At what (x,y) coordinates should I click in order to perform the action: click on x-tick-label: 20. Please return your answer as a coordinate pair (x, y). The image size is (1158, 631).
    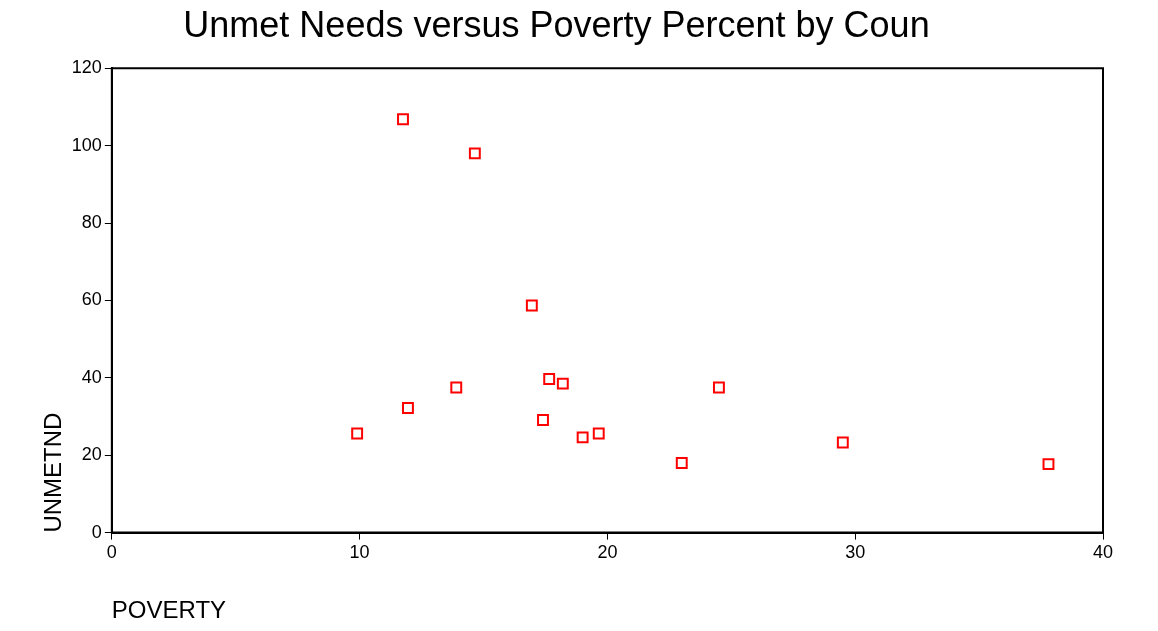
    Looking at the image, I should click on (607, 552).